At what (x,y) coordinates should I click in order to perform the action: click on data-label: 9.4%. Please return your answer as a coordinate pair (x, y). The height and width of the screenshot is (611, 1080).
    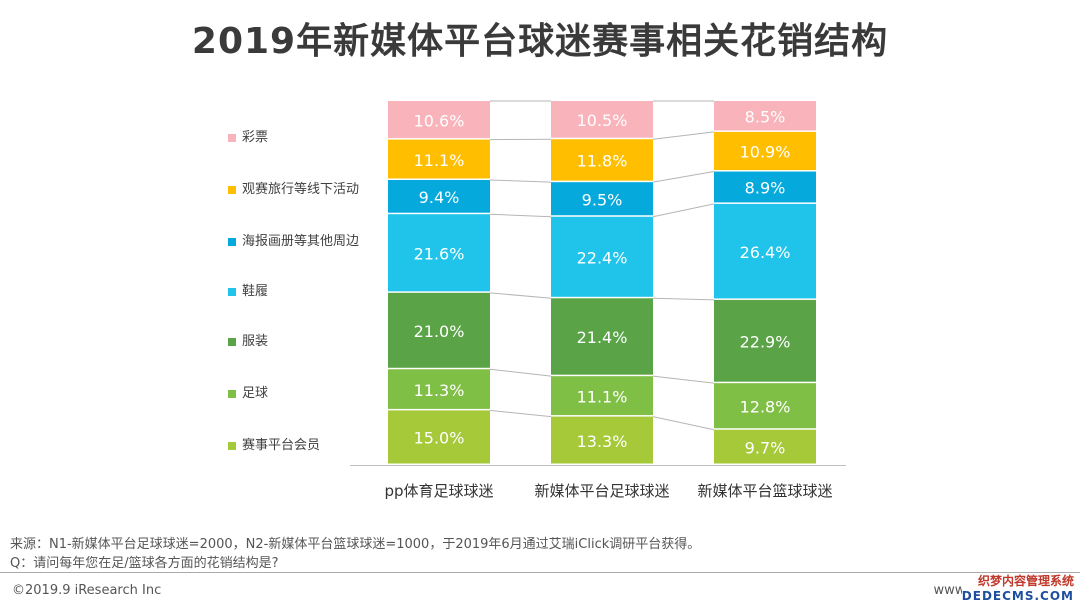
    Looking at the image, I should click on (439, 197).